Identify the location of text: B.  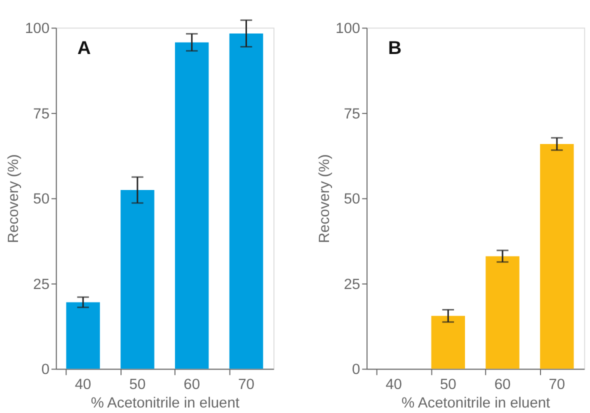
(395, 47).